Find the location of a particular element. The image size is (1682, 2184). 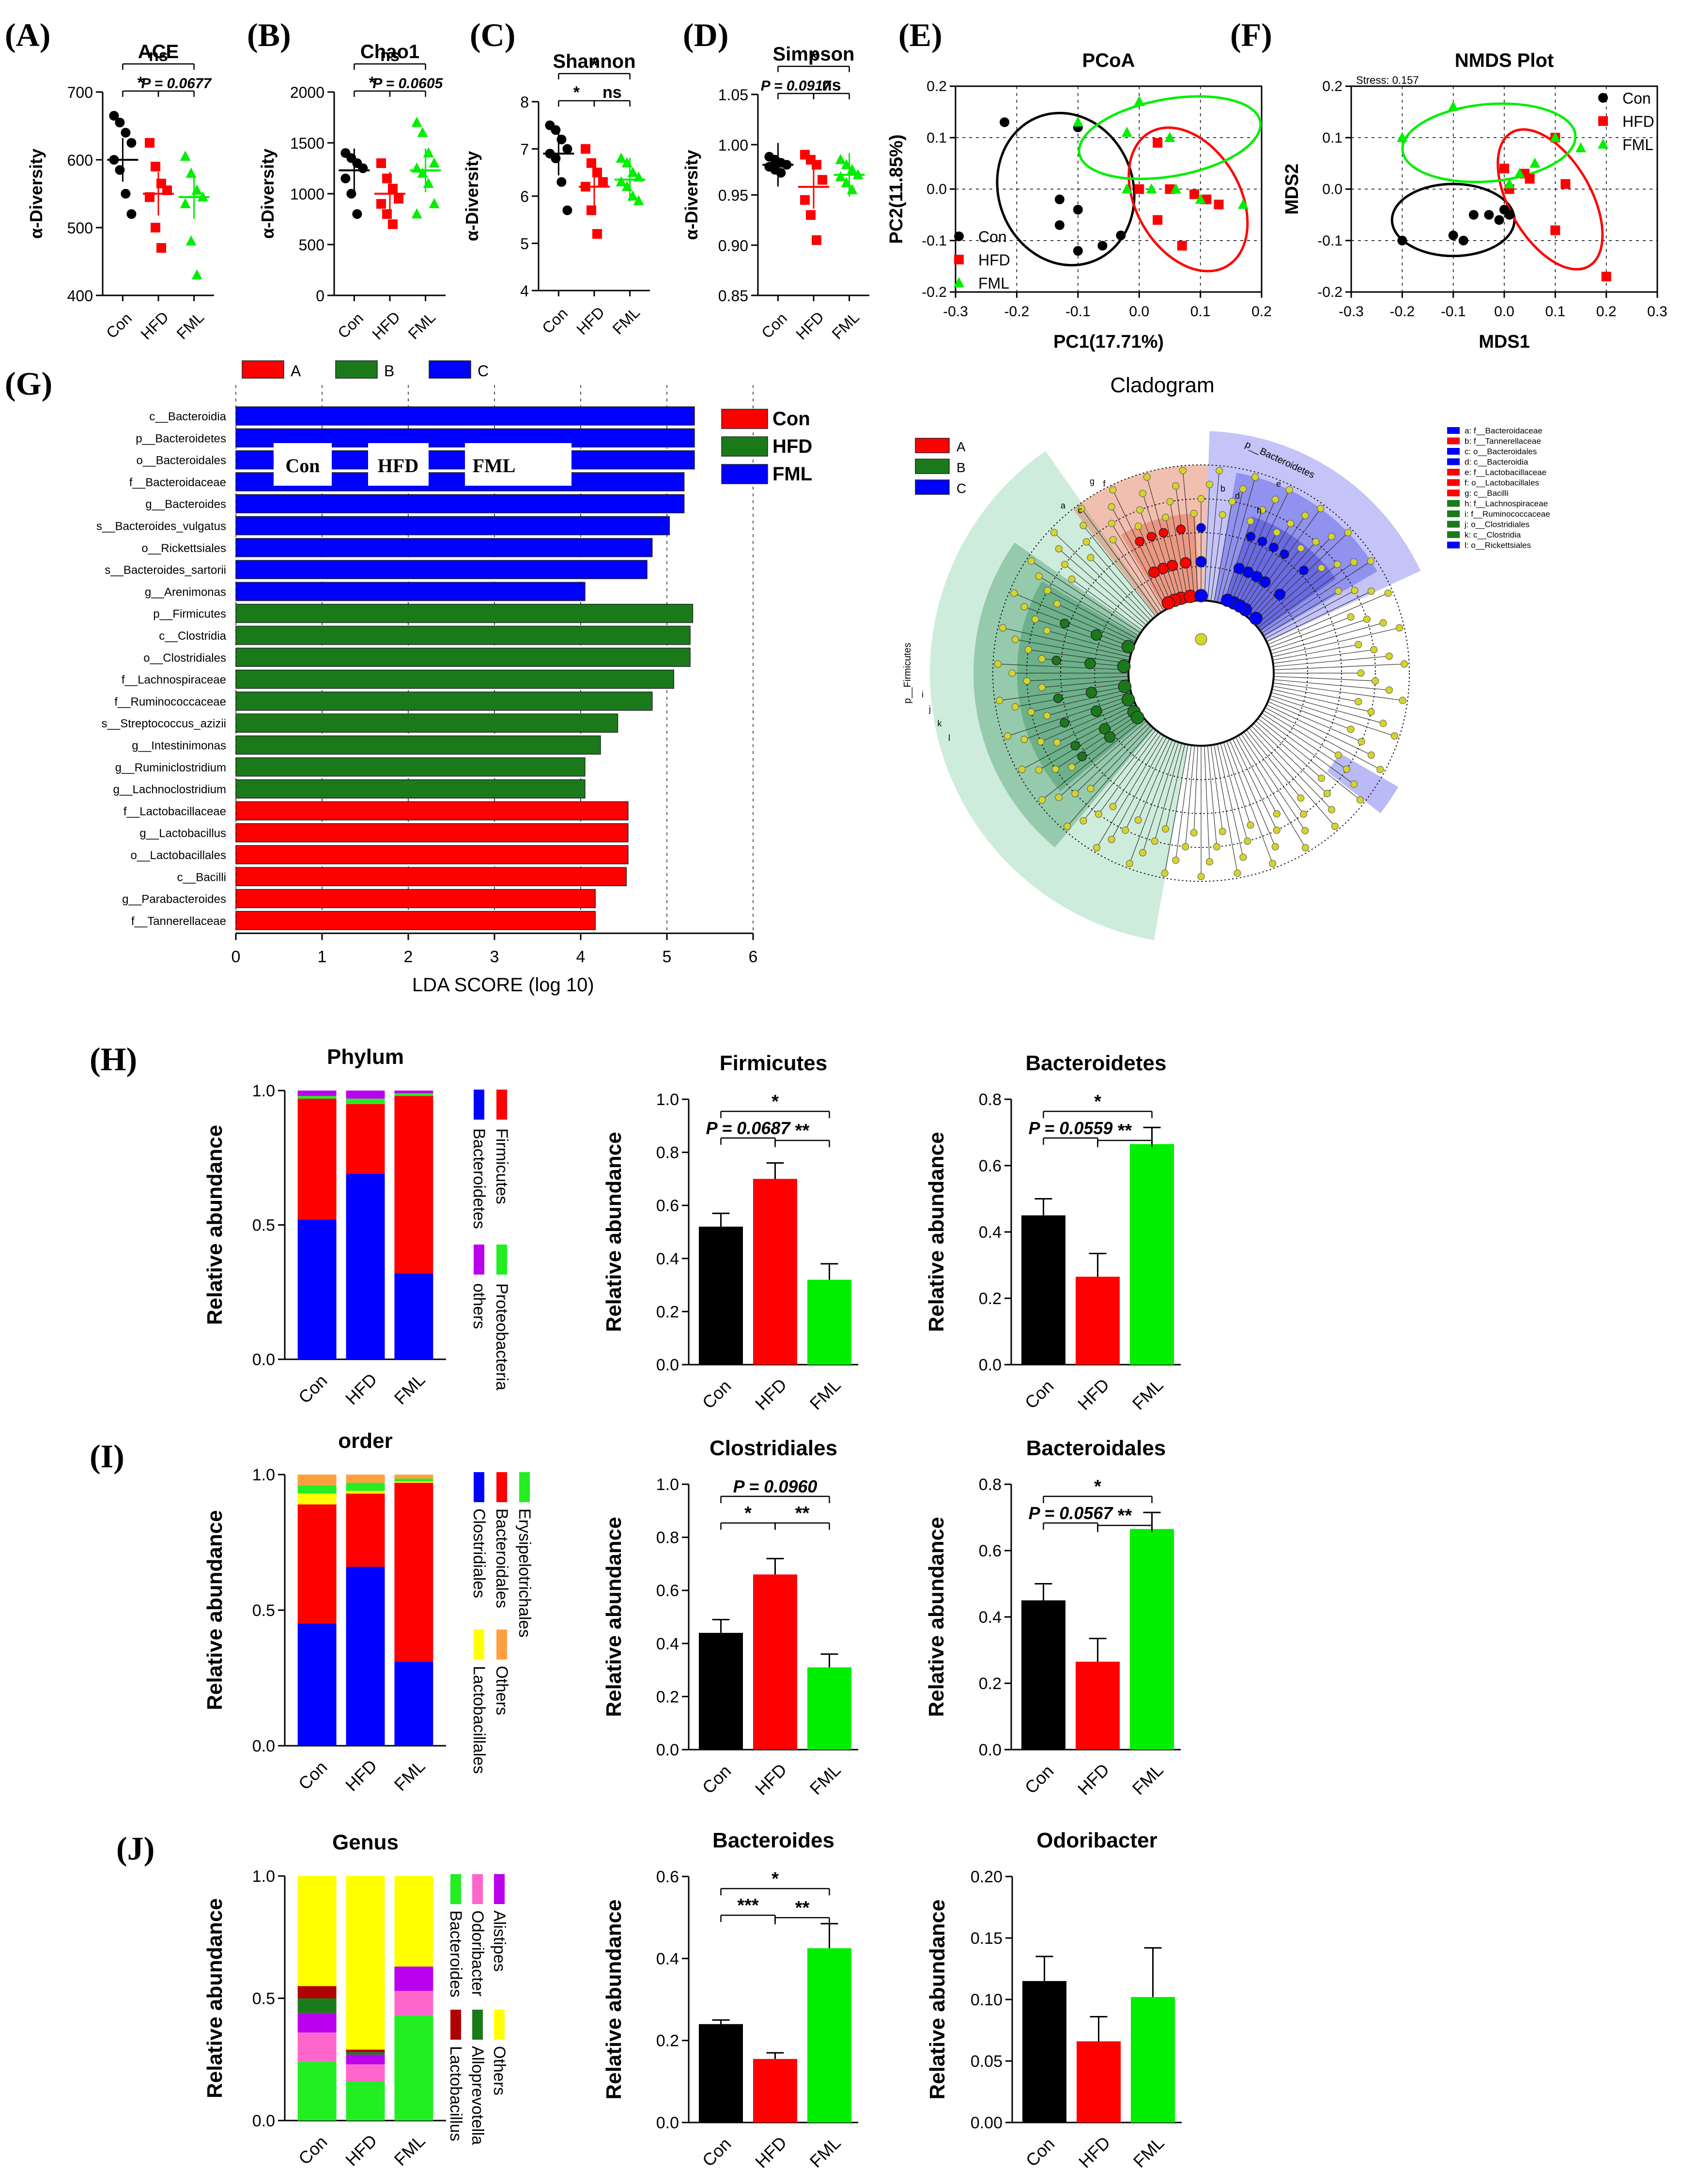

axis-label: α-Diversity is located at coordinates (472, 196).